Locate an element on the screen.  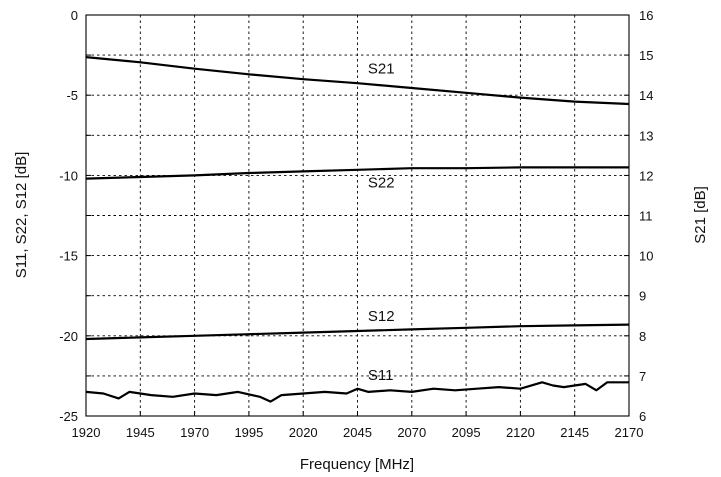
y-tick-label-right: 13 is located at coordinates (646, 135).